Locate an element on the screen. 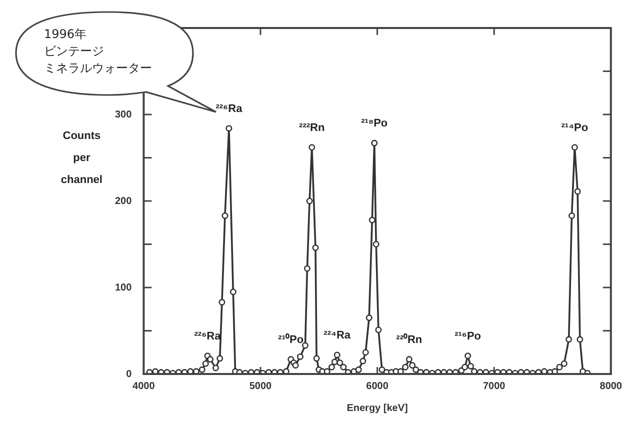 The width and height of the screenshot is (637, 429). y-tick-label: 200 is located at coordinates (123, 201).